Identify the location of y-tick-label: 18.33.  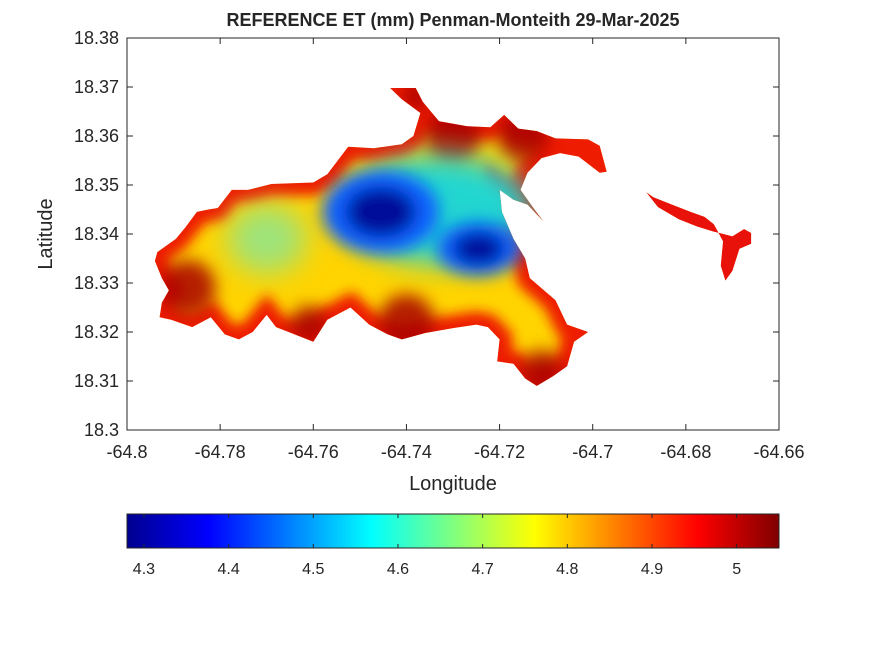
(96, 283).